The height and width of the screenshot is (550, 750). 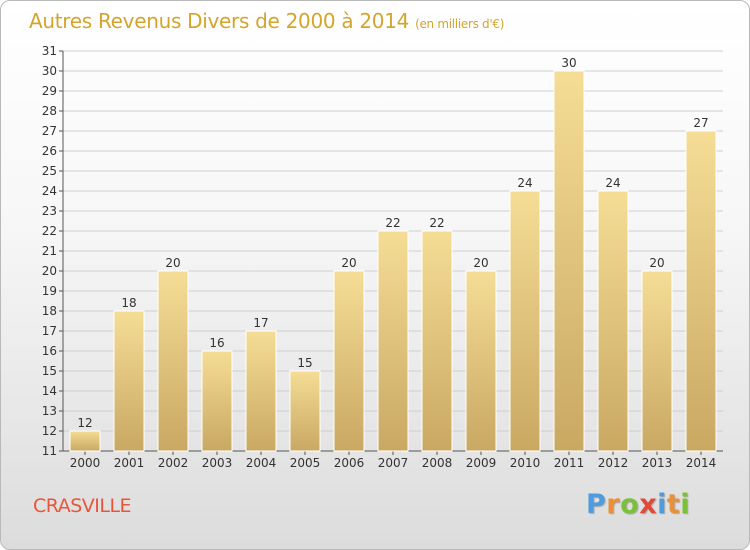 What do you see at coordinates (701, 463) in the screenshot?
I see `x-tick-label-2014: 2014` at bounding box center [701, 463].